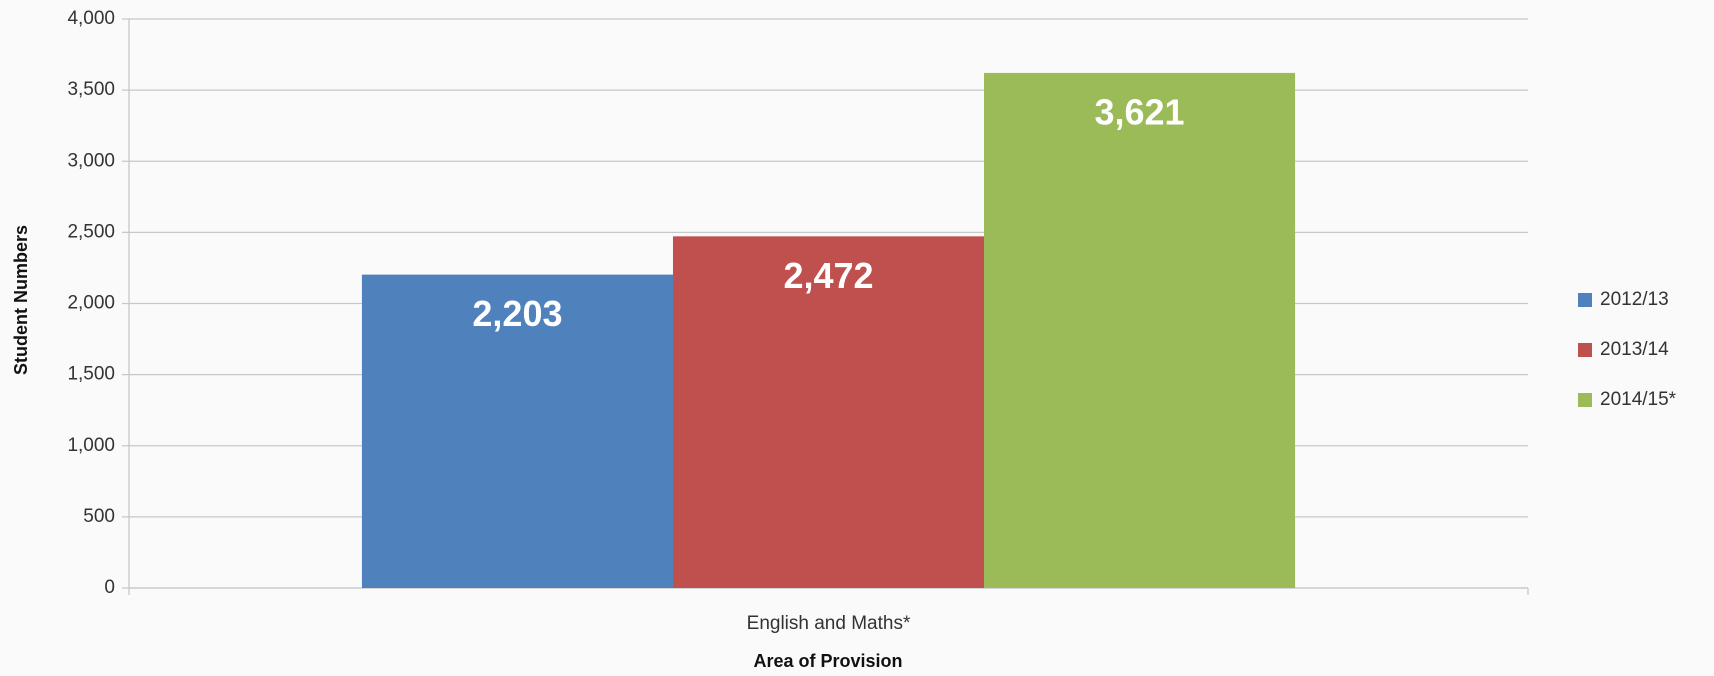 Image resolution: width=1714 pixels, height=676 pixels. Describe the element at coordinates (829, 623) in the screenshot. I see `x-tick-label: English and Maths*` at that location.